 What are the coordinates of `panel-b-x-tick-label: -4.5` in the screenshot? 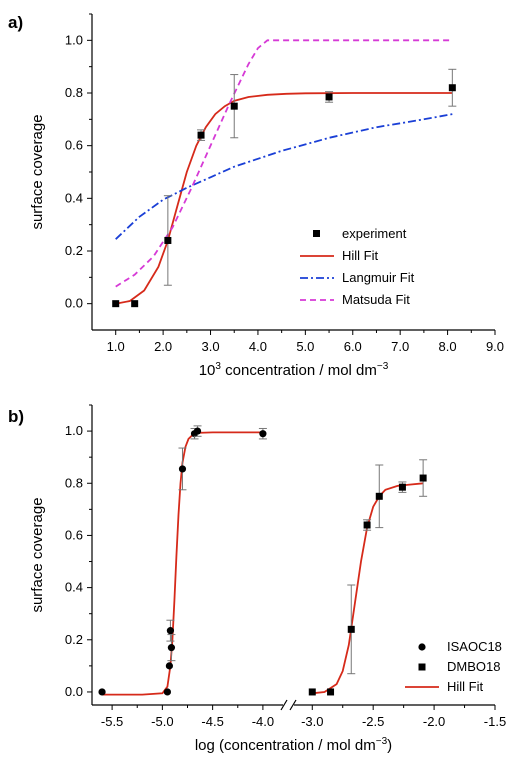 It's located at (212, 721).